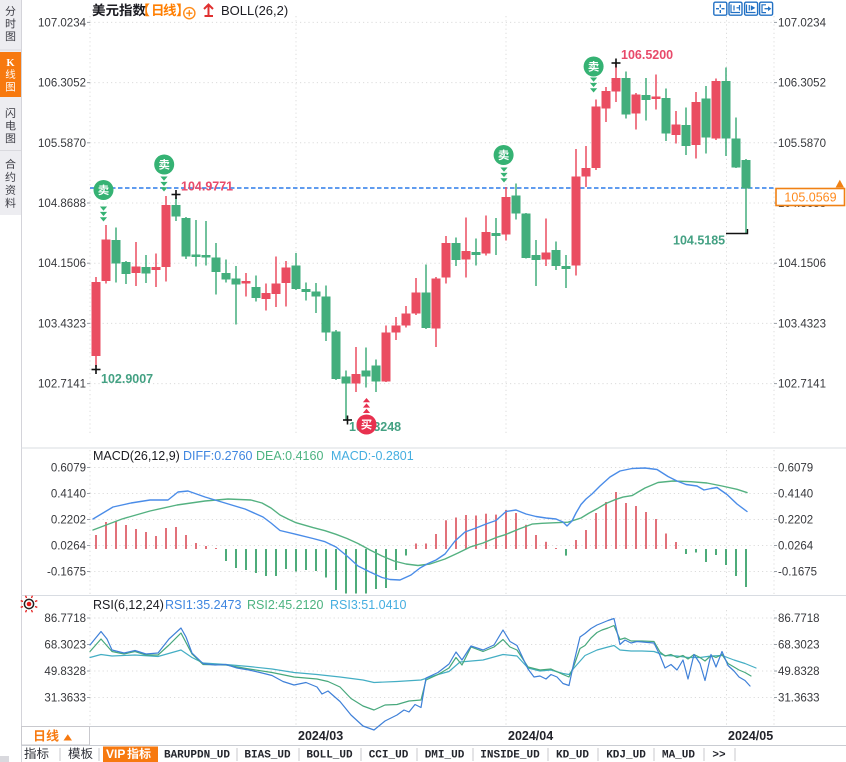 The width and height of the screenshot is (846, 762). I want to click on svg-text: 2024/05, so click(750, 736).